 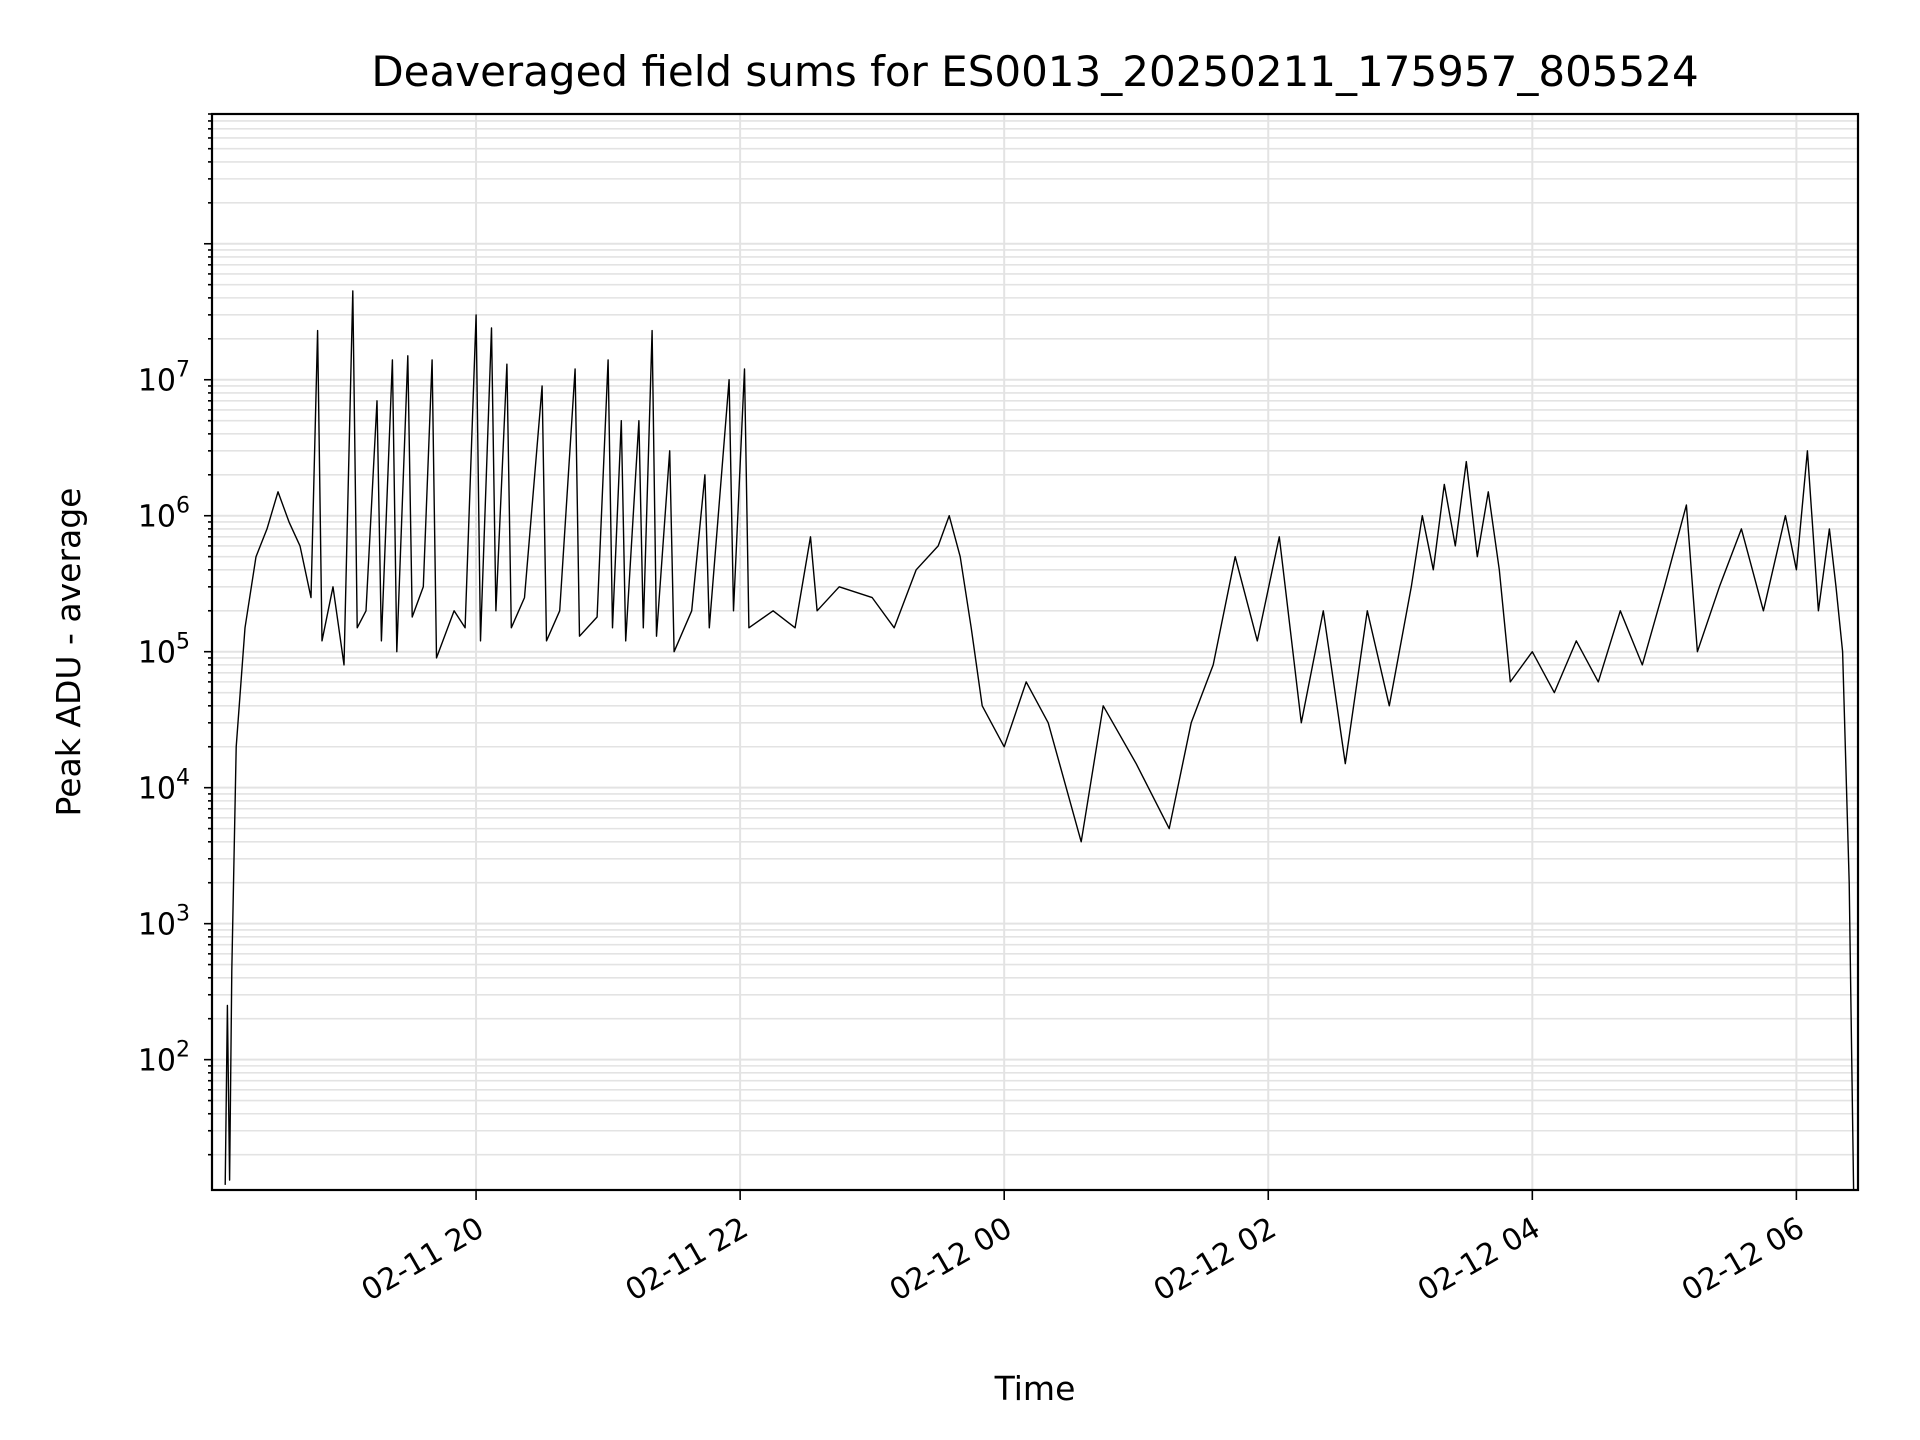 I want to click on y-tick-label: 10², so click(x=164, y=1058).